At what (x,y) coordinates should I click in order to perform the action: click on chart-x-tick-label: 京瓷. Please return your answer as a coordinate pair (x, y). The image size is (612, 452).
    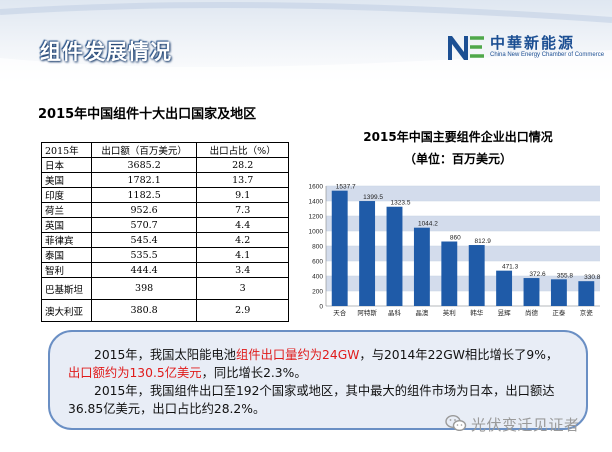
    Looking at the image, I should click on (587, 312).